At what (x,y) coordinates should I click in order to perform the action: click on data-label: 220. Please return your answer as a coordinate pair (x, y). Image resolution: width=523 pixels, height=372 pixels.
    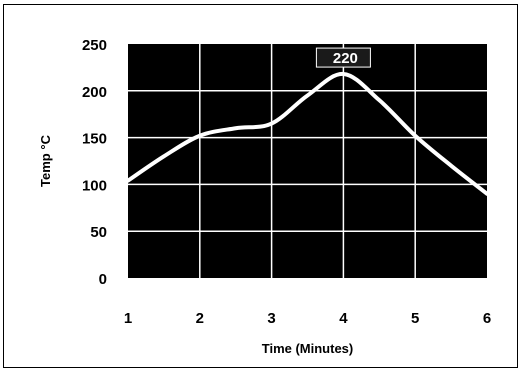
    Looking at the image, I should click on (345, 58).